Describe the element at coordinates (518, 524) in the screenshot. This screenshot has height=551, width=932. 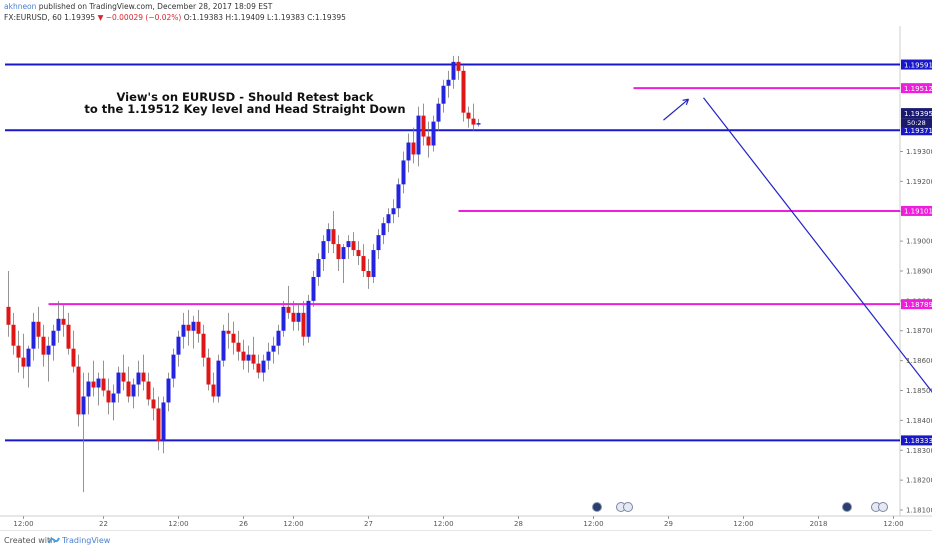
I see `time-tick-label: 28` at that location.